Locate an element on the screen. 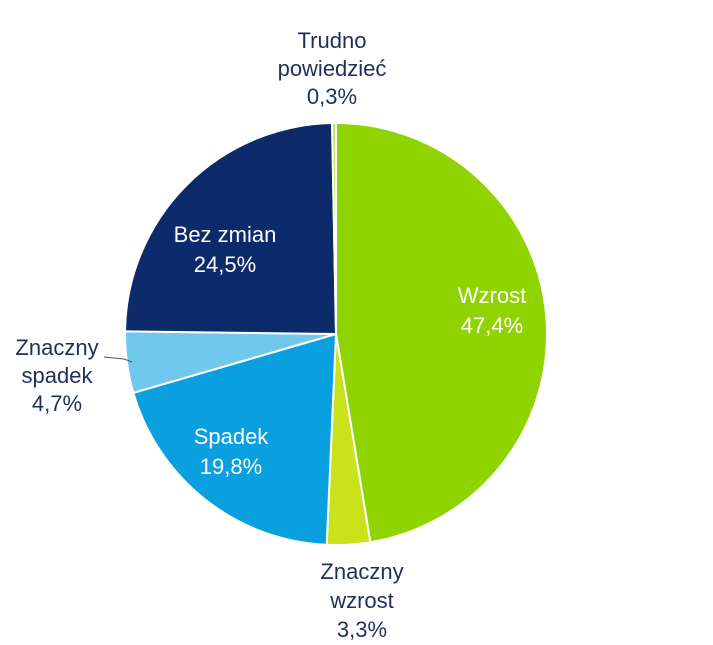  slice-name-label: spadek is located at coordinates (58, 375).